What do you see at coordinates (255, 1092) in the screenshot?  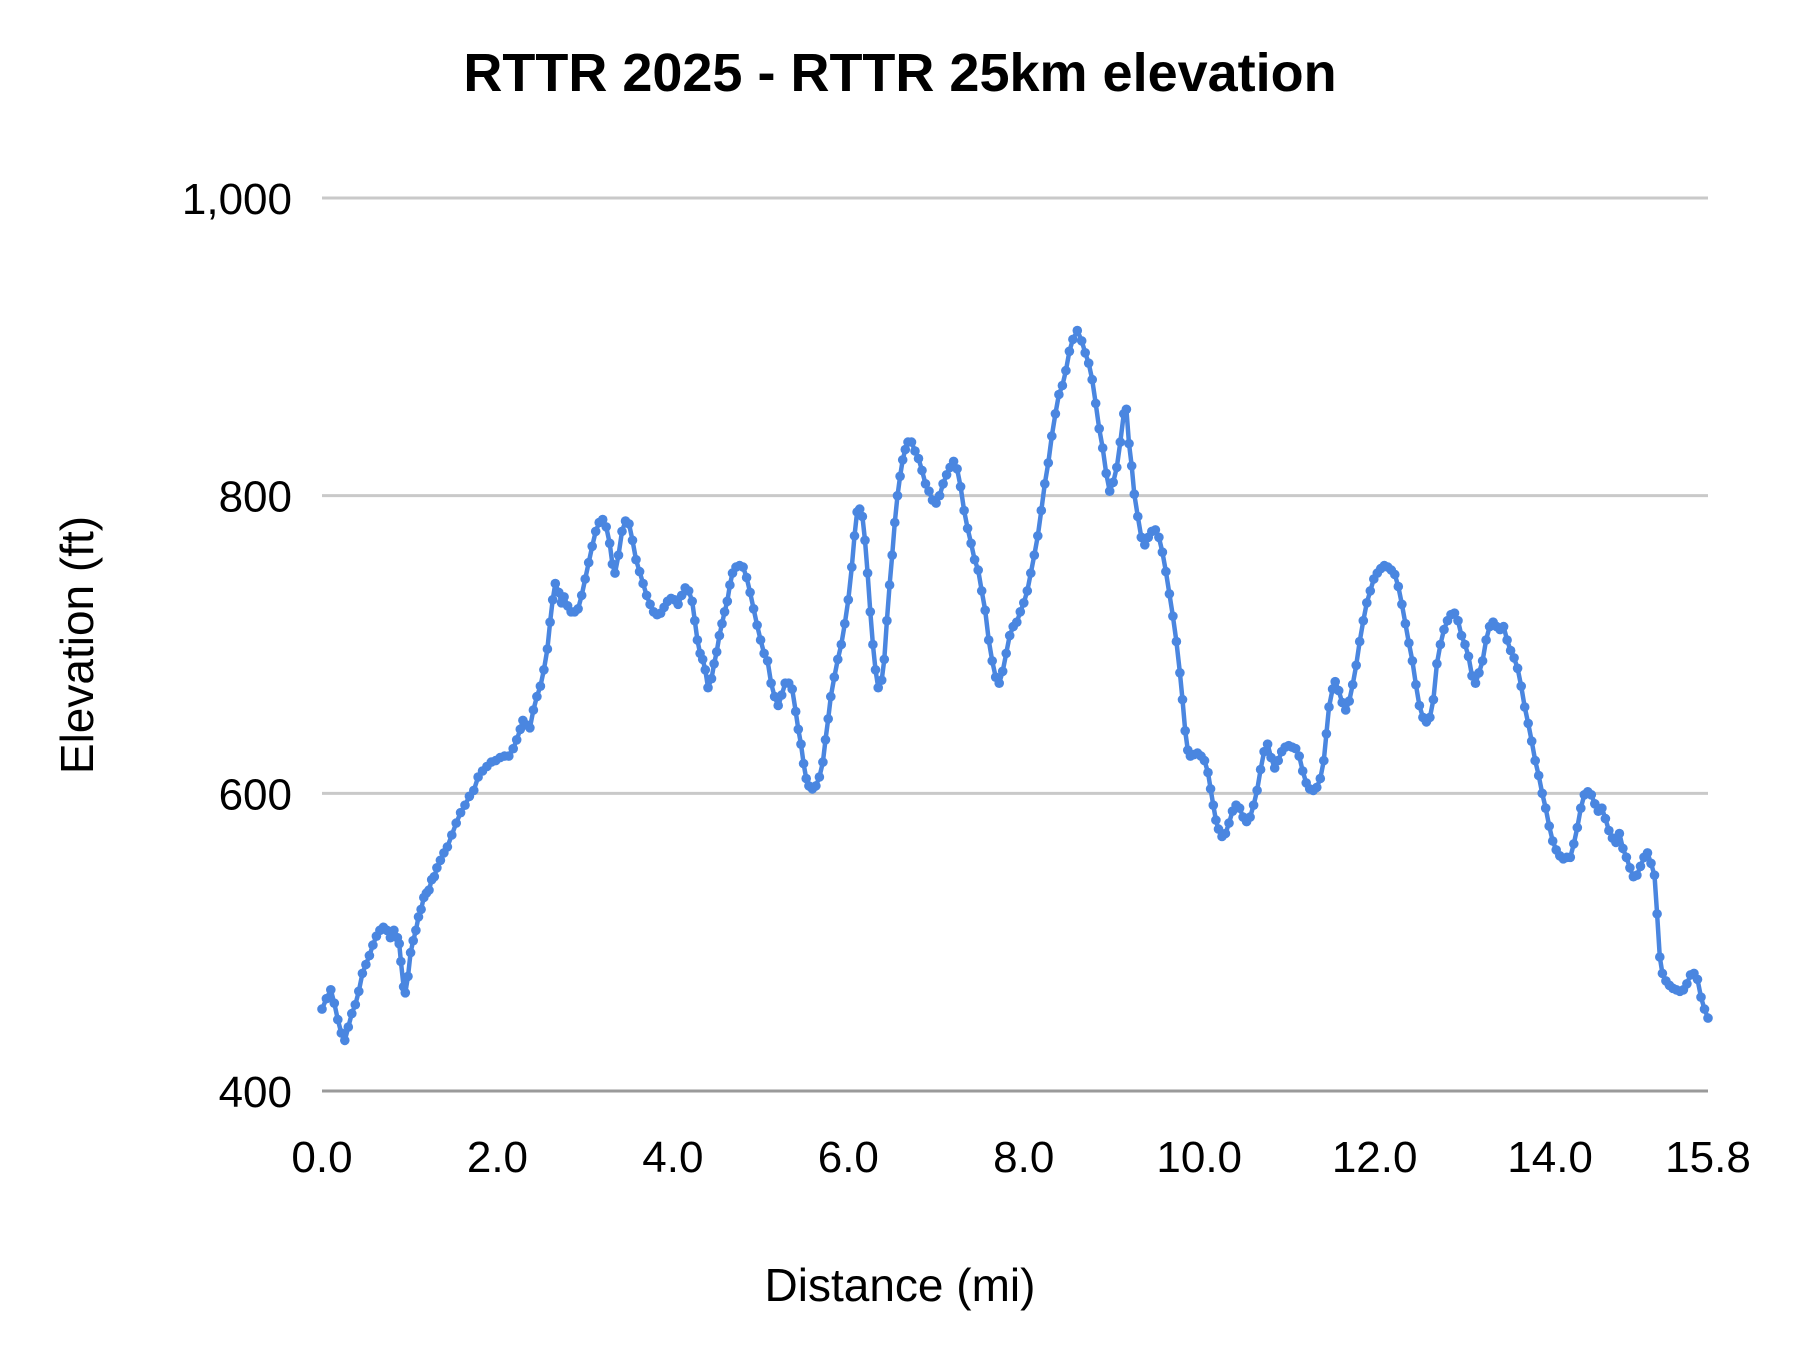 I see `y-tick-label: 400` at bounding box center [255, 1092].